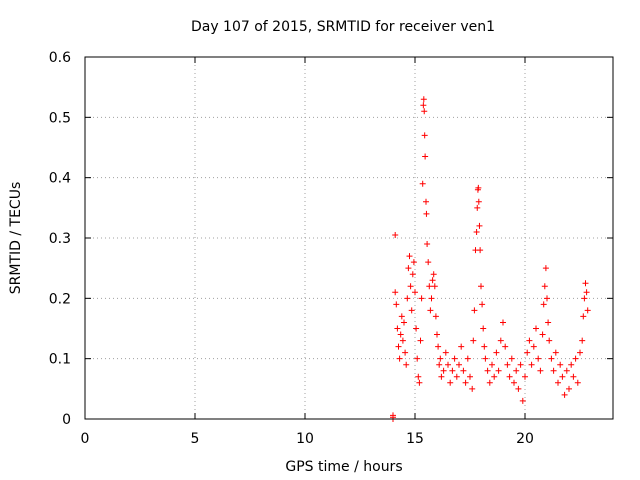  What do you see at coordinates (343, 467) in the screenshot?
I see `x-axis-label: GPS time / hours` at bounding box center [343, 467].